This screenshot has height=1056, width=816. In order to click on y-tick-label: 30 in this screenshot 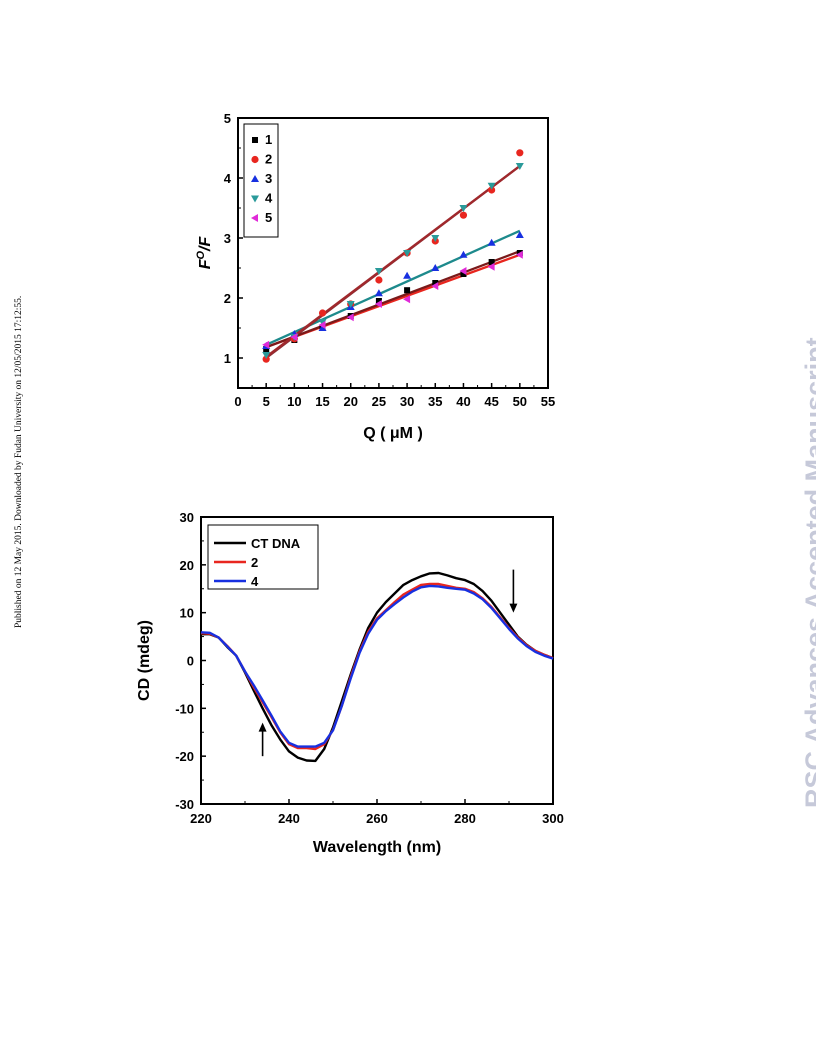, I will do `click(187, 517)`.